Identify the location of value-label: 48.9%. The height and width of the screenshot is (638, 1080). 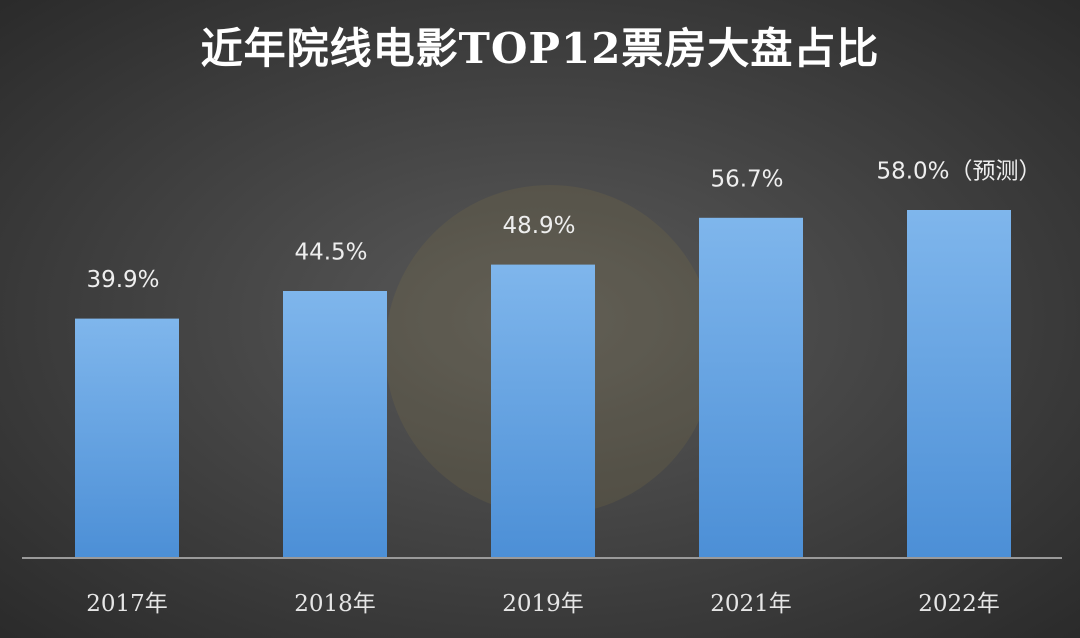
(538, 226).